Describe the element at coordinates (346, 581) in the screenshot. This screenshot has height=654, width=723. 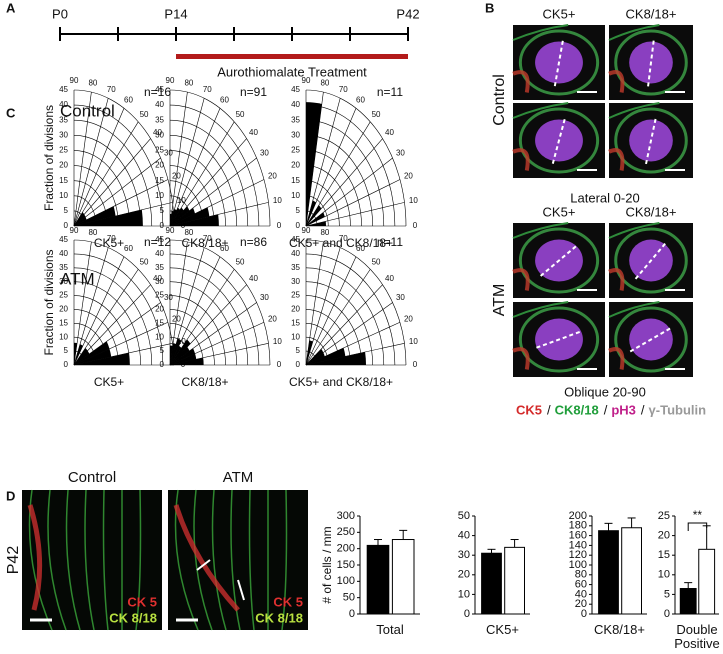
I see `y-tick-label: 100` at that location.